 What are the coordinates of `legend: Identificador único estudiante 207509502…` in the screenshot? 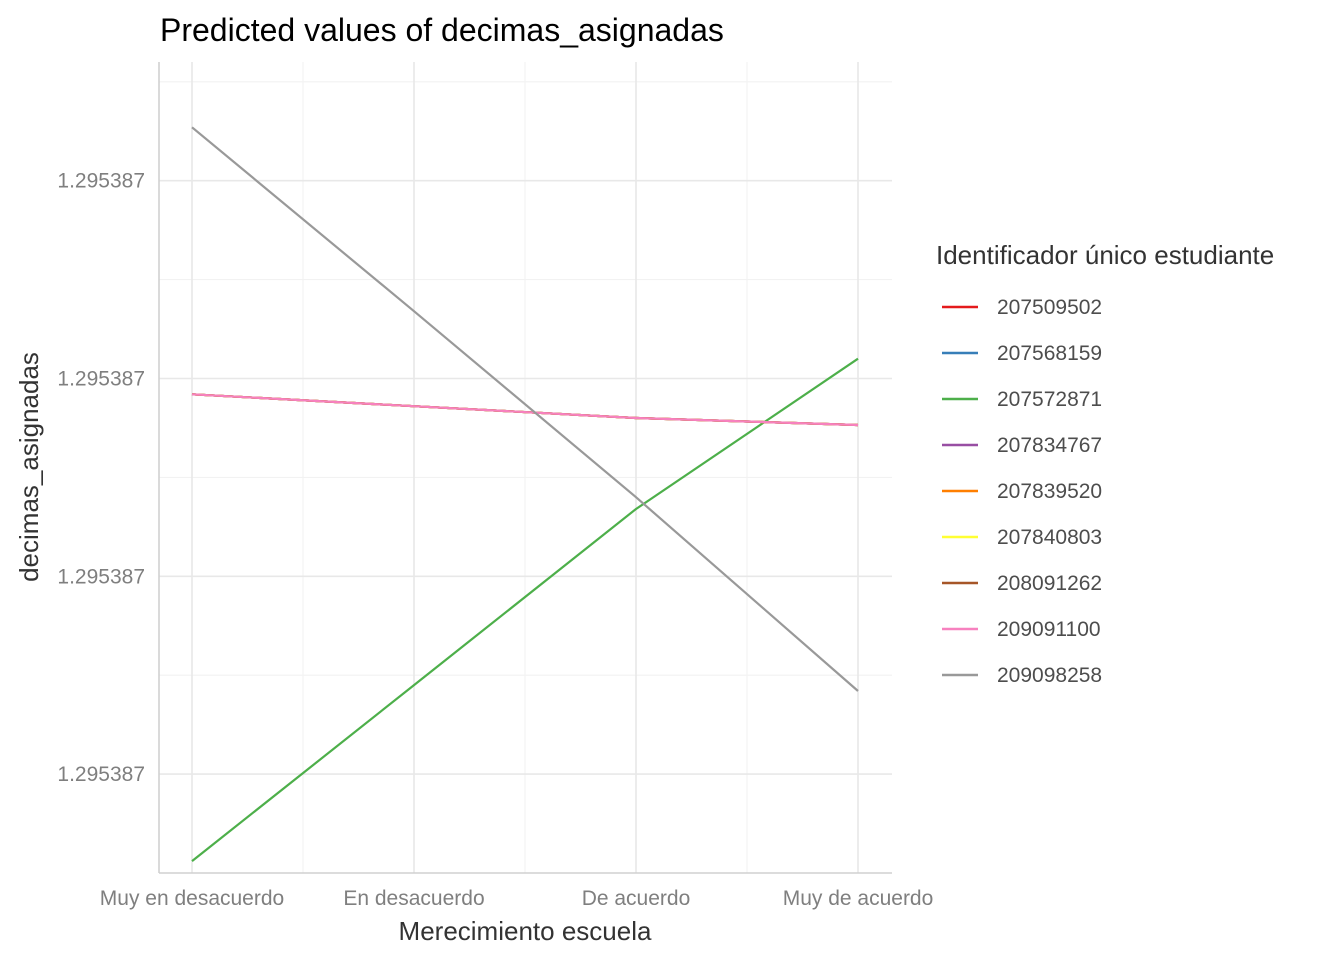 It's located at (1105, 463).